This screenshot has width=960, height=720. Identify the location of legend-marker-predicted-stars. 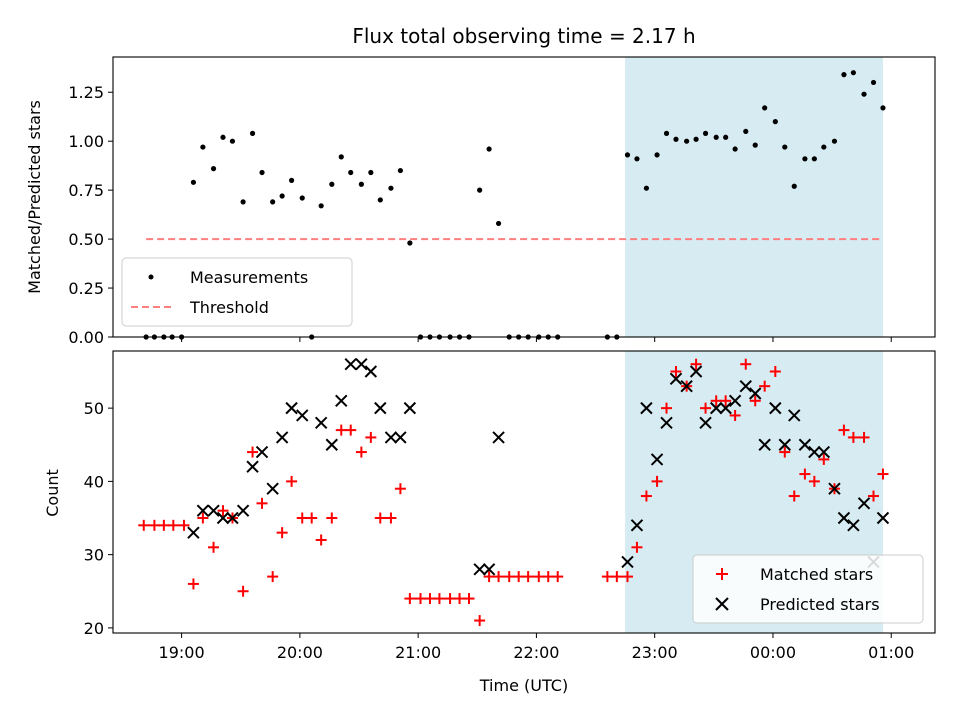
(722, 604).